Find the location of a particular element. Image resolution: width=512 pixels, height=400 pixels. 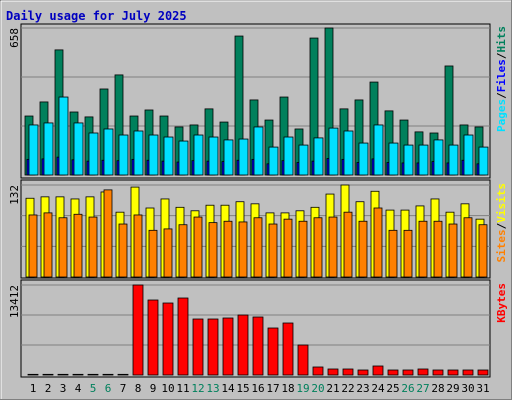

x-tick-label: 22 is located at coordinates (347, 388).